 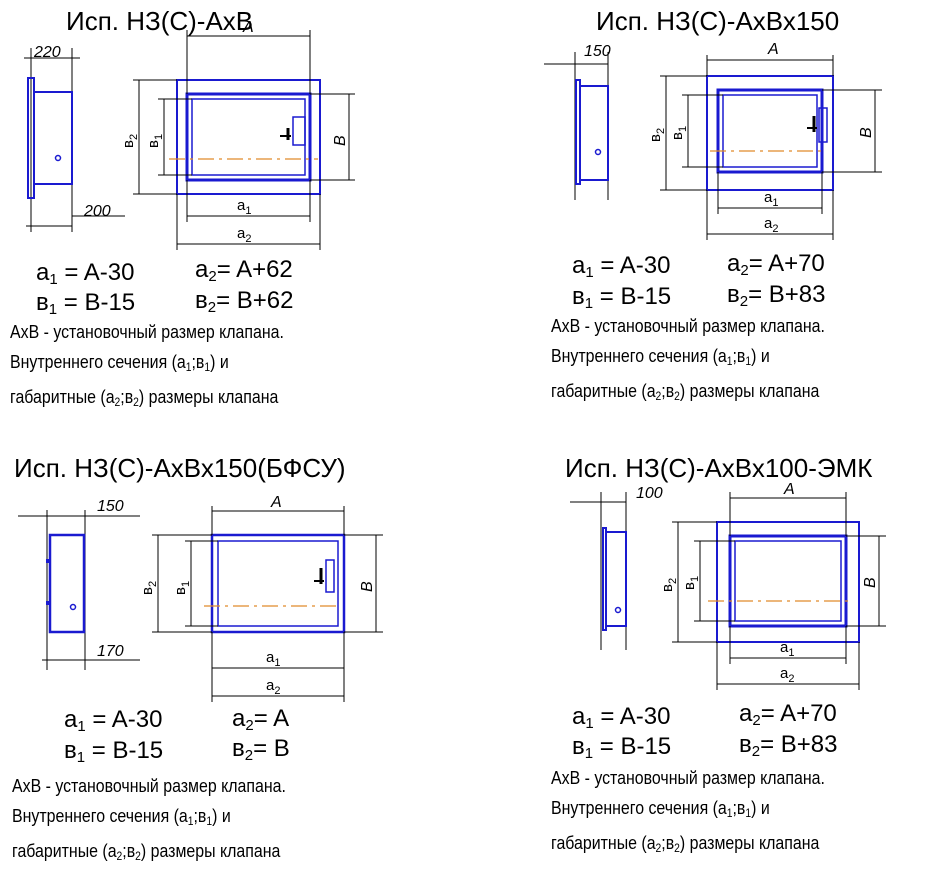 What do you see at coordinates (244, 270) in the screenshot?
I see `variant-1-formula-a2: a2= A+62` at bounding box center [244, 270].